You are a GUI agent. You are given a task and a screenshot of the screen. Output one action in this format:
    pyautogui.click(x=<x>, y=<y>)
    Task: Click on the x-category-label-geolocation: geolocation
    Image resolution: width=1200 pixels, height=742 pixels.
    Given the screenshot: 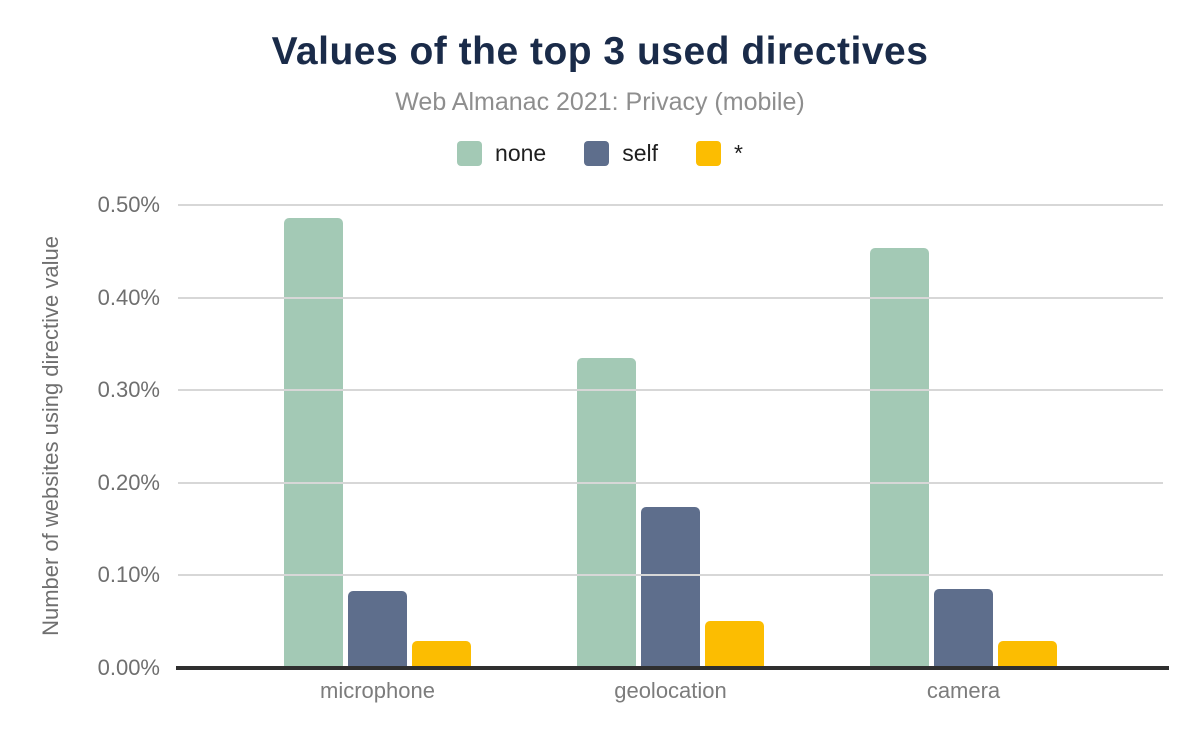 What is the action you would take?
    pyautogui.click(x=670, y=690)
    